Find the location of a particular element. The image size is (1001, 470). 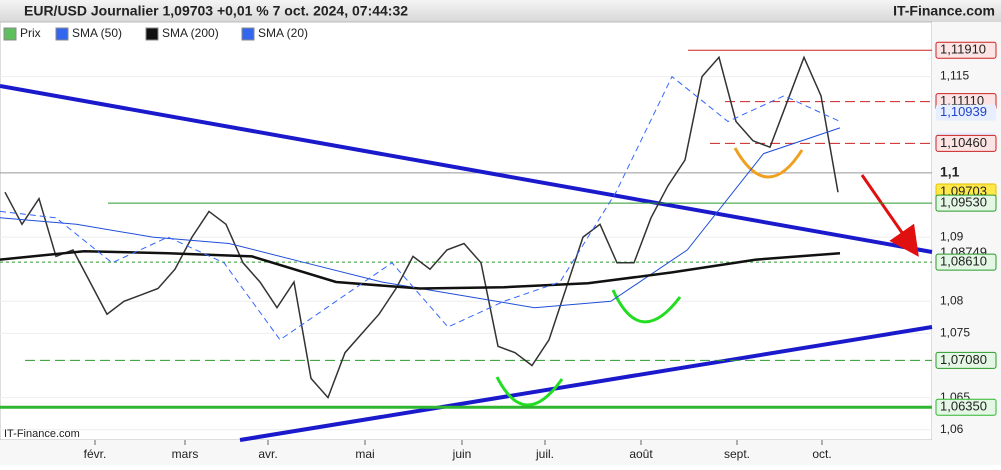

x-tick-label: févr. is located at coordinates (95, 454).